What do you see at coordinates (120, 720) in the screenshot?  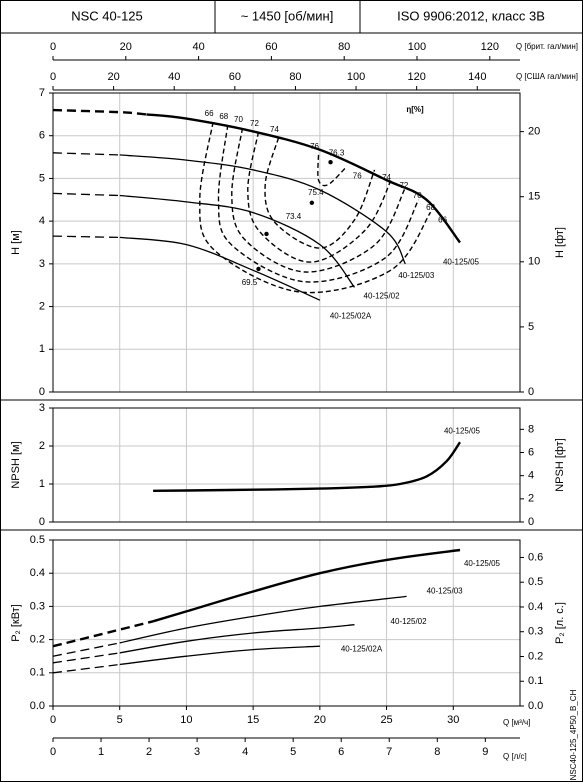 I see `x-tick-label: 5` at bounding box center [120, 720].